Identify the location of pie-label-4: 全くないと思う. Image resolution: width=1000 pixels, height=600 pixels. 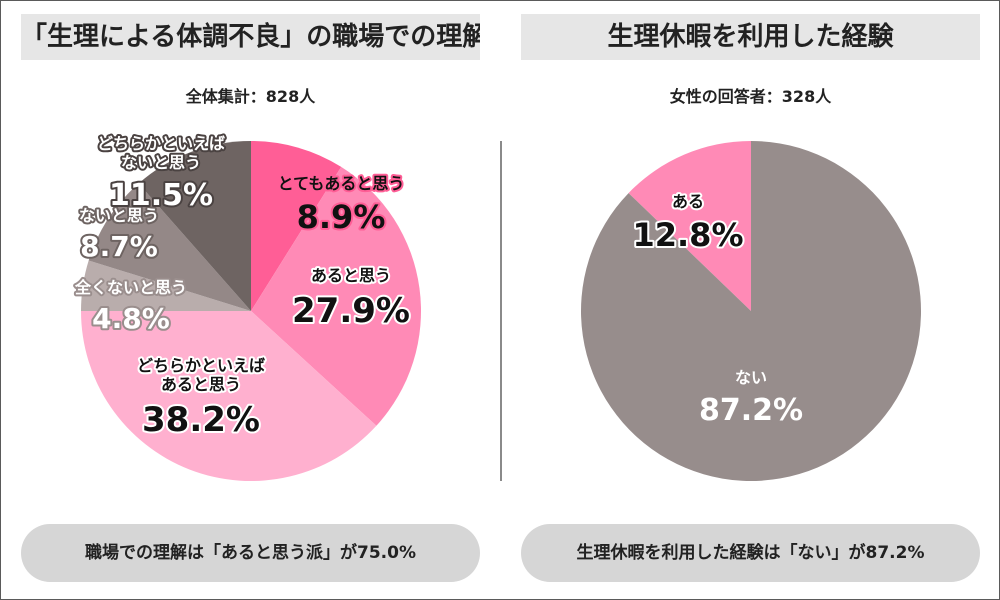
(130, 287).